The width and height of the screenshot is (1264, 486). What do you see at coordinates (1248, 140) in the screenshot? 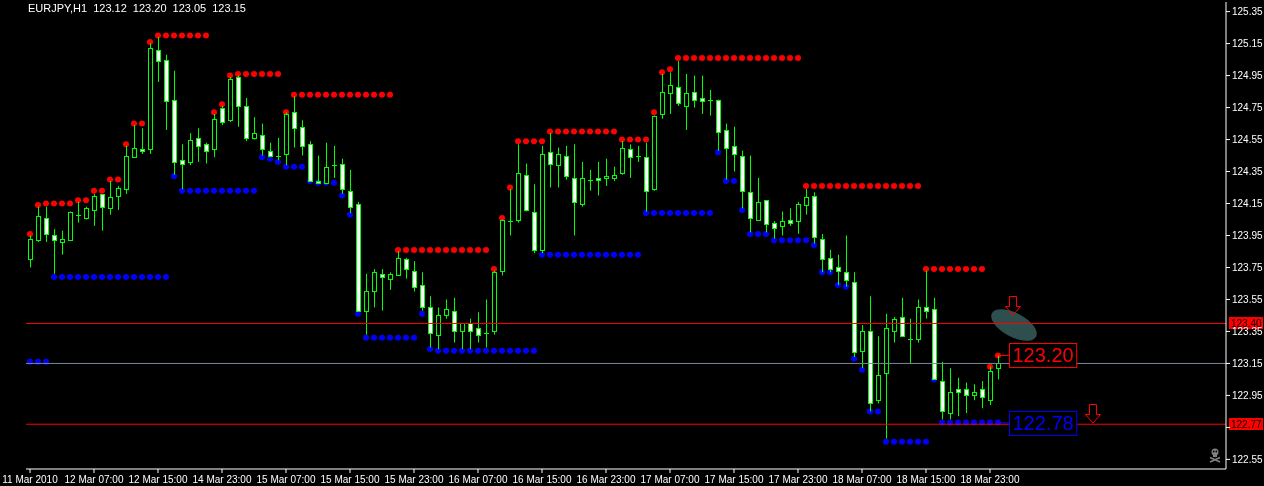
I see `y-tick-label: 124.55` at bounding box center [1248, 140].